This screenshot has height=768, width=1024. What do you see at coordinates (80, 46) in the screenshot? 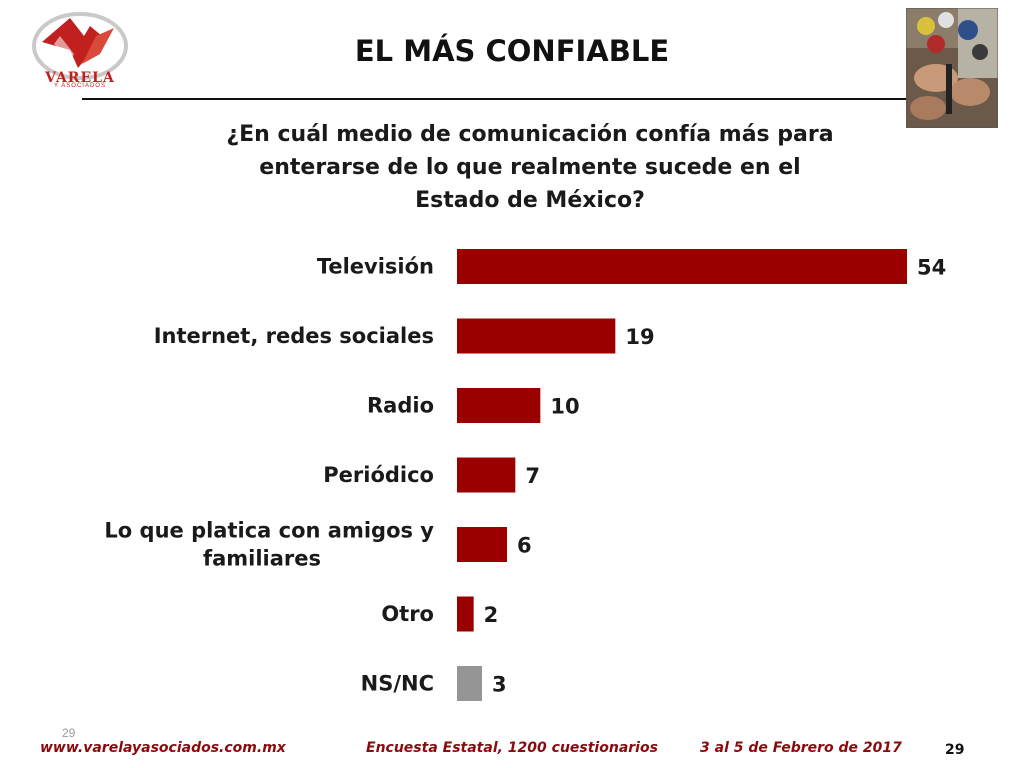
I see `varela-logo` at bounding box center [80, 46].